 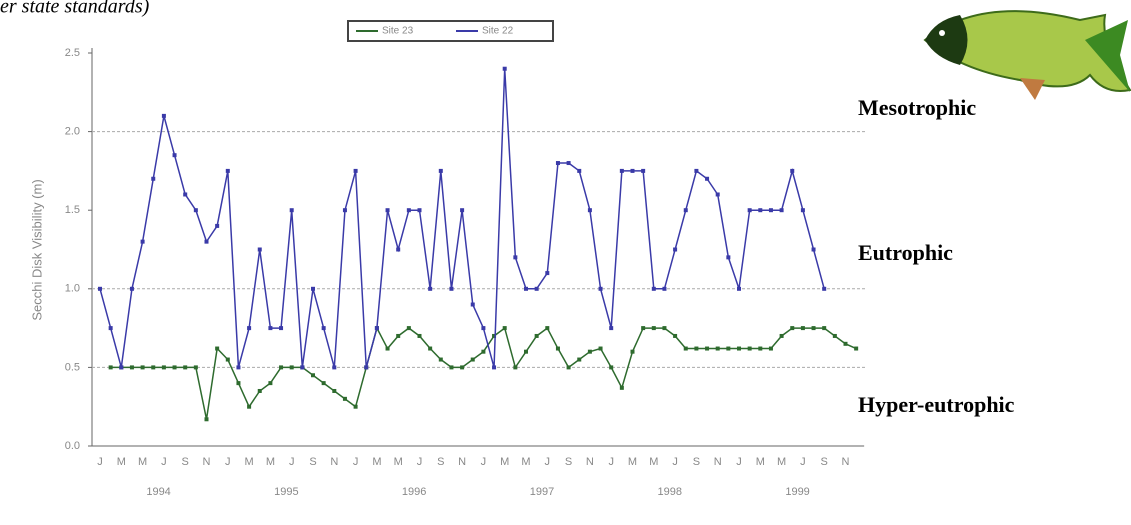 What do you see at coordinates (797, 492) in the screenshot?
I see `year-label: 1999` at bounding box center [797, 492].